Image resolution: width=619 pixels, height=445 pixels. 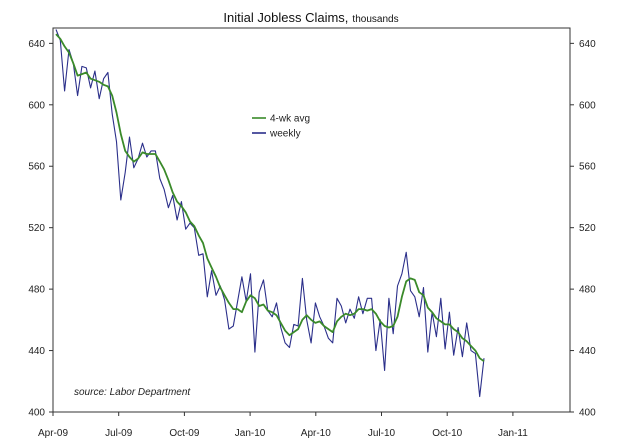 What do you see at coordinates (36, 228) in the screenshot?
I see `left-y-tick-label: 520` at bounding box center [36, 228].